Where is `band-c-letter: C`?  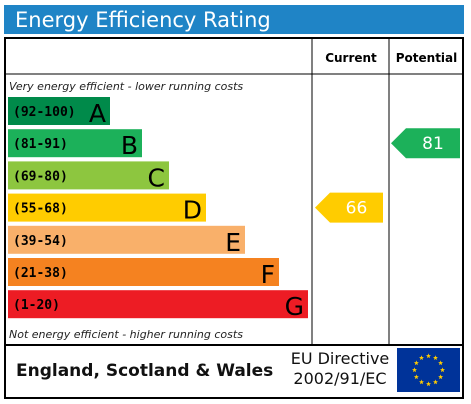
band-c-letter: C is located at coordinates (156, 177).